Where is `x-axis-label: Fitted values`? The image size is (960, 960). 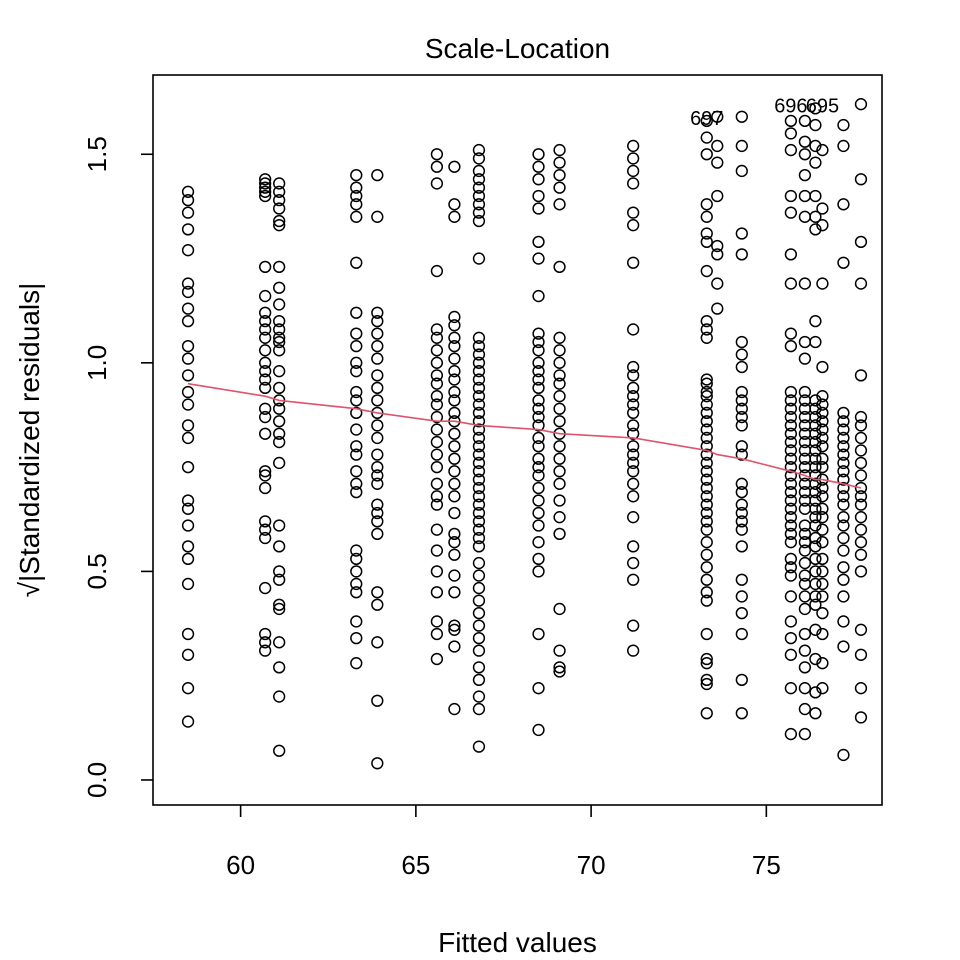 x-axis-label: Fitted values is located at coordinates (517, 942).